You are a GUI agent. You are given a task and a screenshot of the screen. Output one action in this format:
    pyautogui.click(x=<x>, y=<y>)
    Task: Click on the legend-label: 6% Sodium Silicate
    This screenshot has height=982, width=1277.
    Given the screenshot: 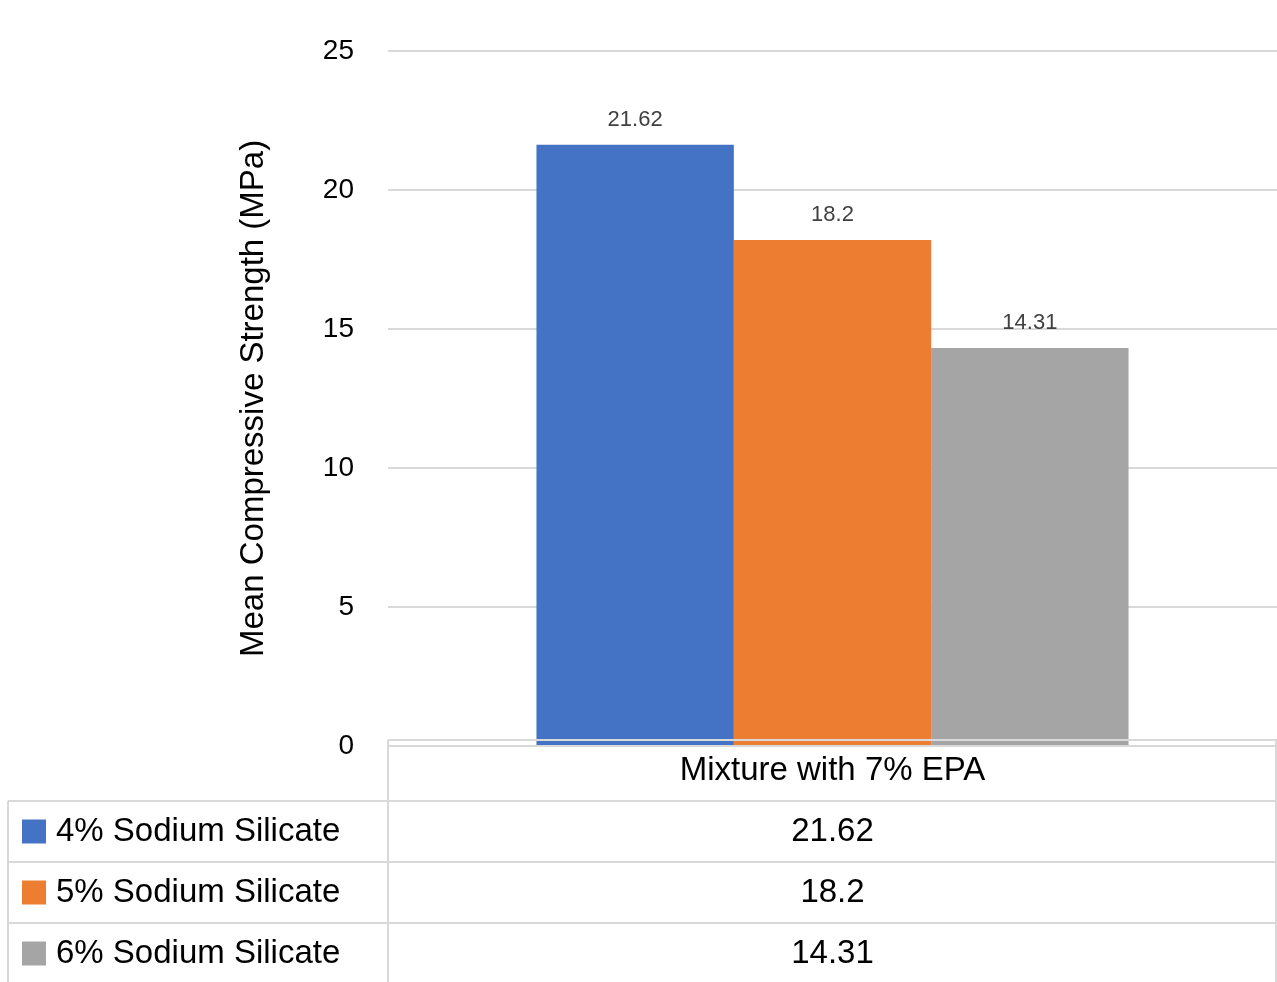 What is the action you would take?
    pyautogui.click(x=198, y=951)
    